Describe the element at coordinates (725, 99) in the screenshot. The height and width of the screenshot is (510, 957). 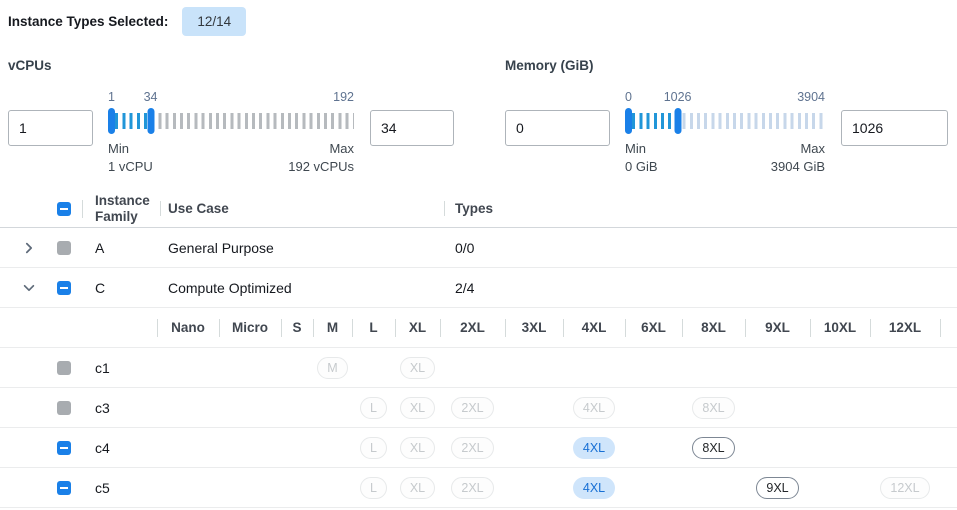
I see `memory-slider-scale: 0 1026 3904` at that location.